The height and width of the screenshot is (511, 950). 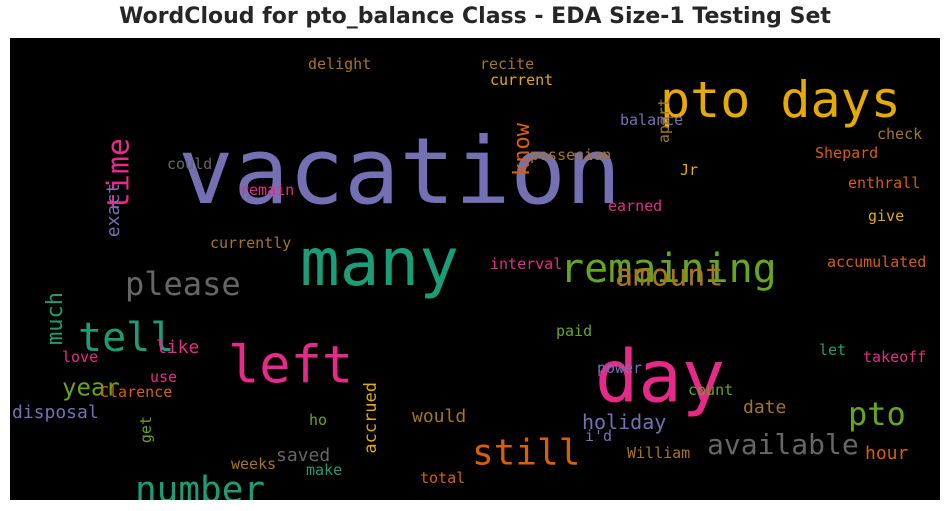 I want to click on word-please: please, so click(x=183, y=284).